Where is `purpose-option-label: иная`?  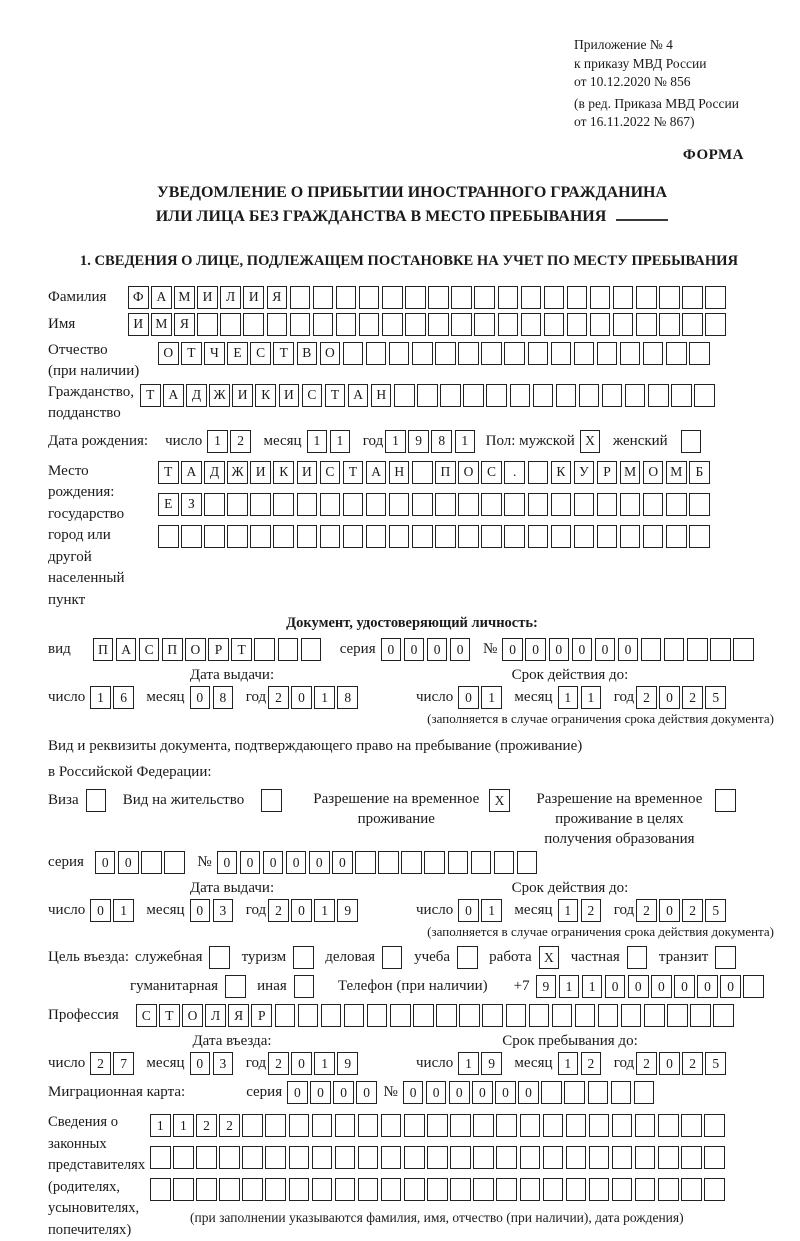
purpose-option-label: иная is located at coordinates (272, 985).